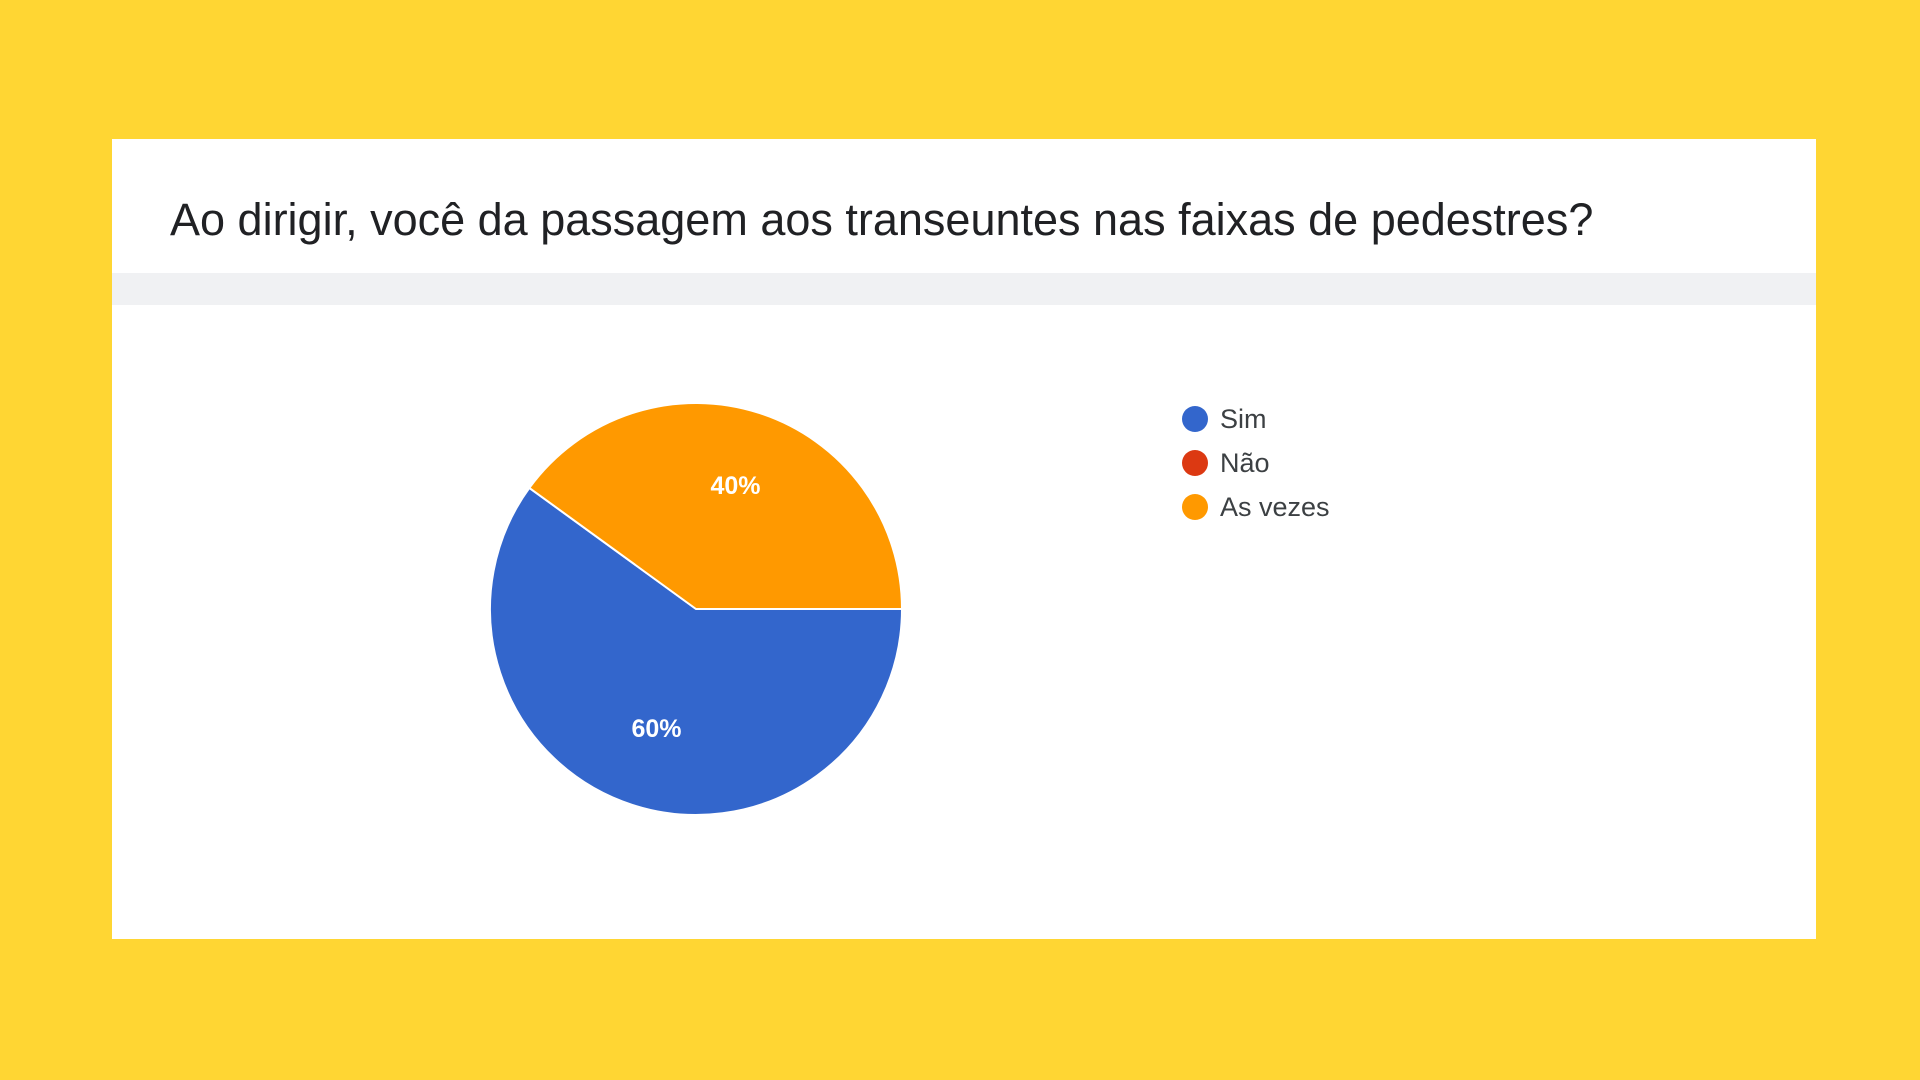 The width and height of the screenshot is (1920, 1080). I want to click on slice-label-as-vezes: 40%, so click(735, 486).